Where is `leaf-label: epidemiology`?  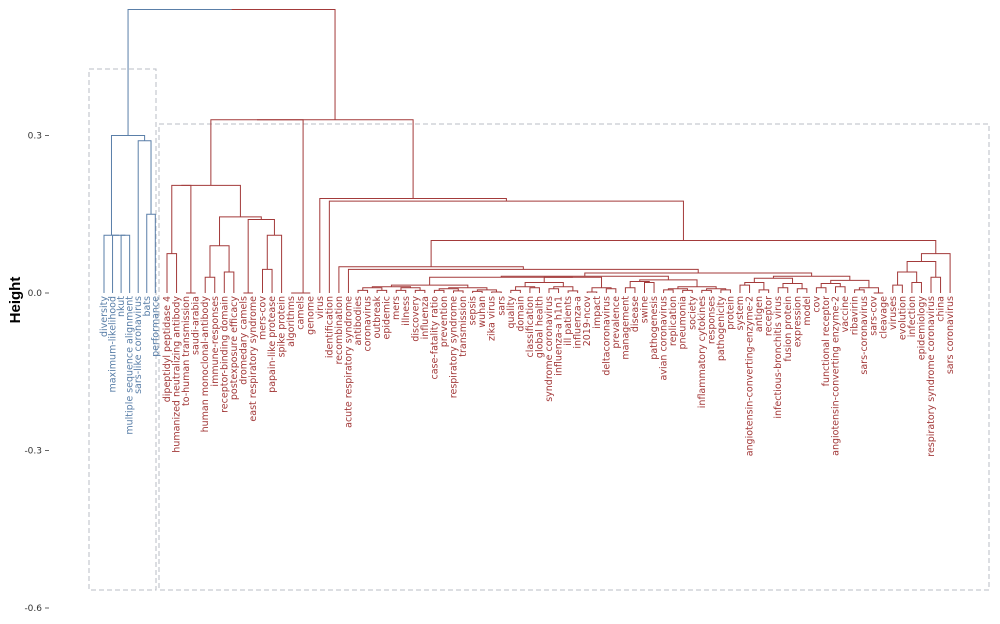 leaf-label: epidemiology is located at coordinates (921, 328).